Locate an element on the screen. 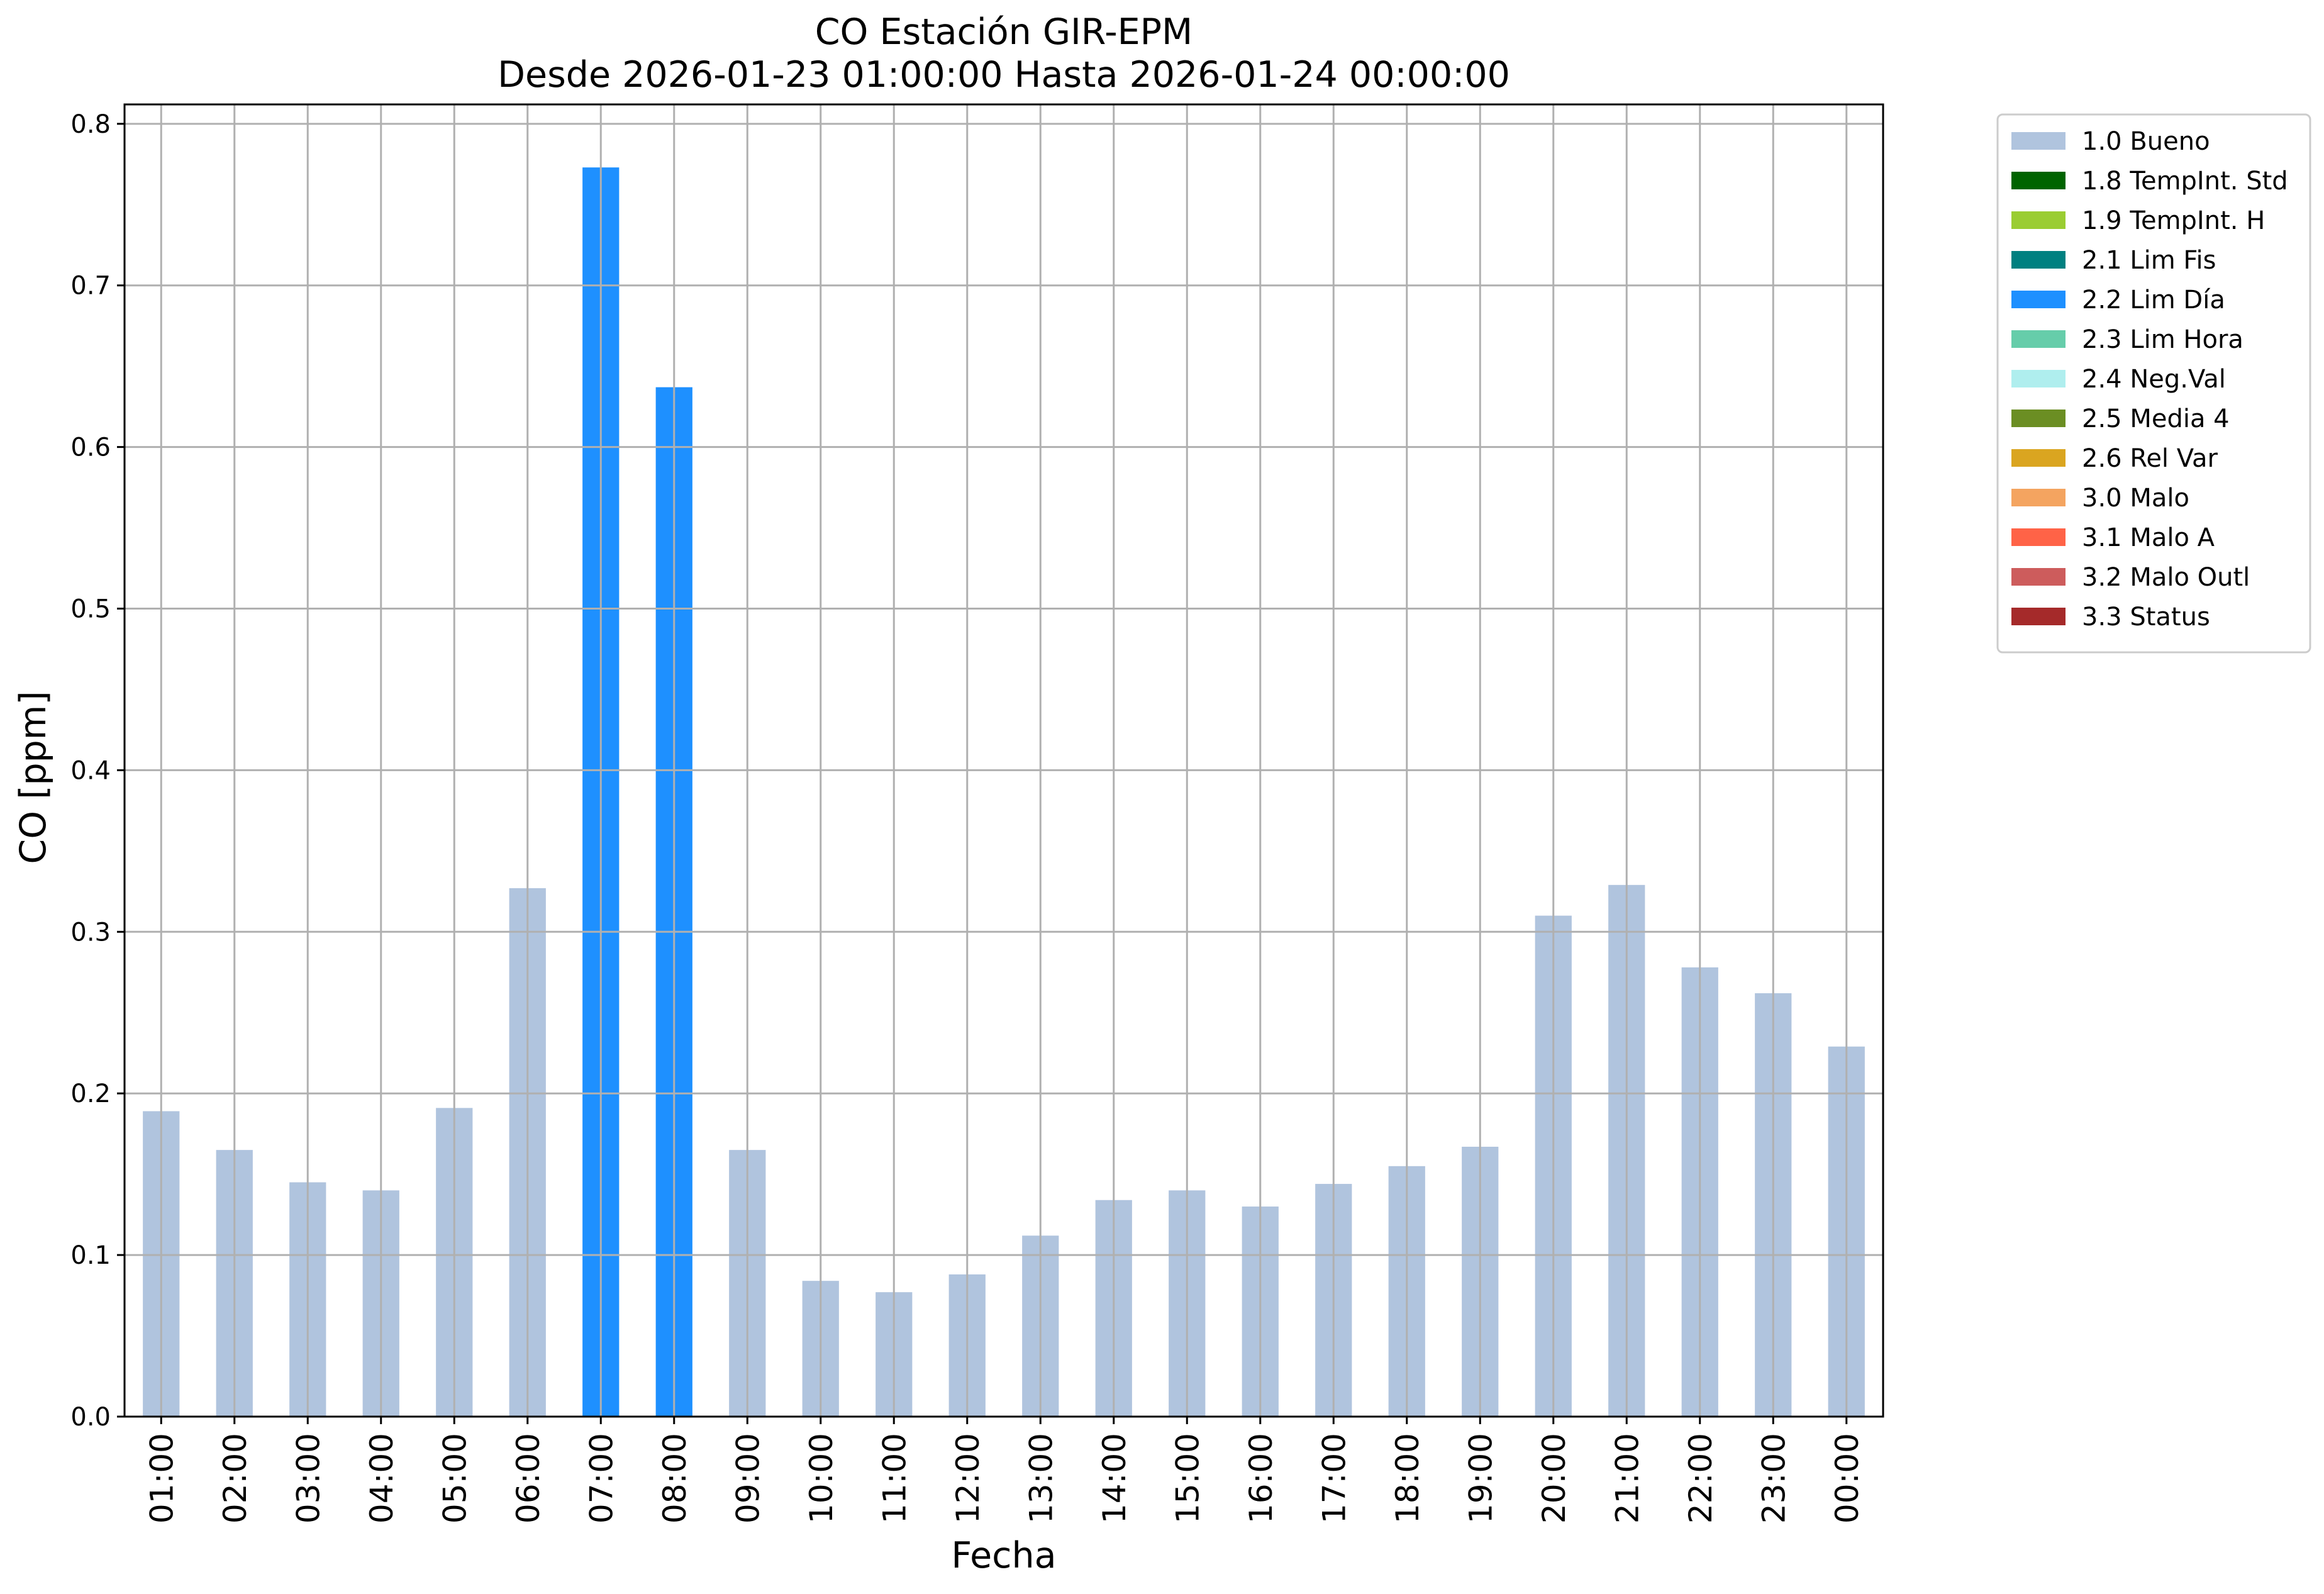  y-tick-label: 0.0 is located at coordinates (90, 1417).